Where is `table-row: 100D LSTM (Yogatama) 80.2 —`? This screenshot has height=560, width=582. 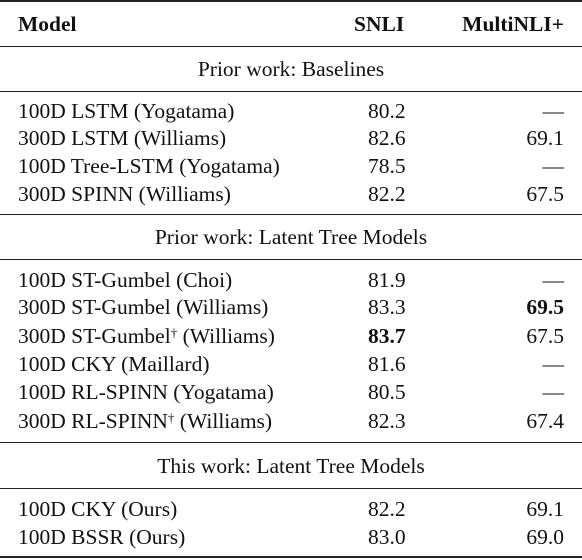
table-row: 100D LSTM (Yogatama) 80.2 — is located at coordinates (291, 111).